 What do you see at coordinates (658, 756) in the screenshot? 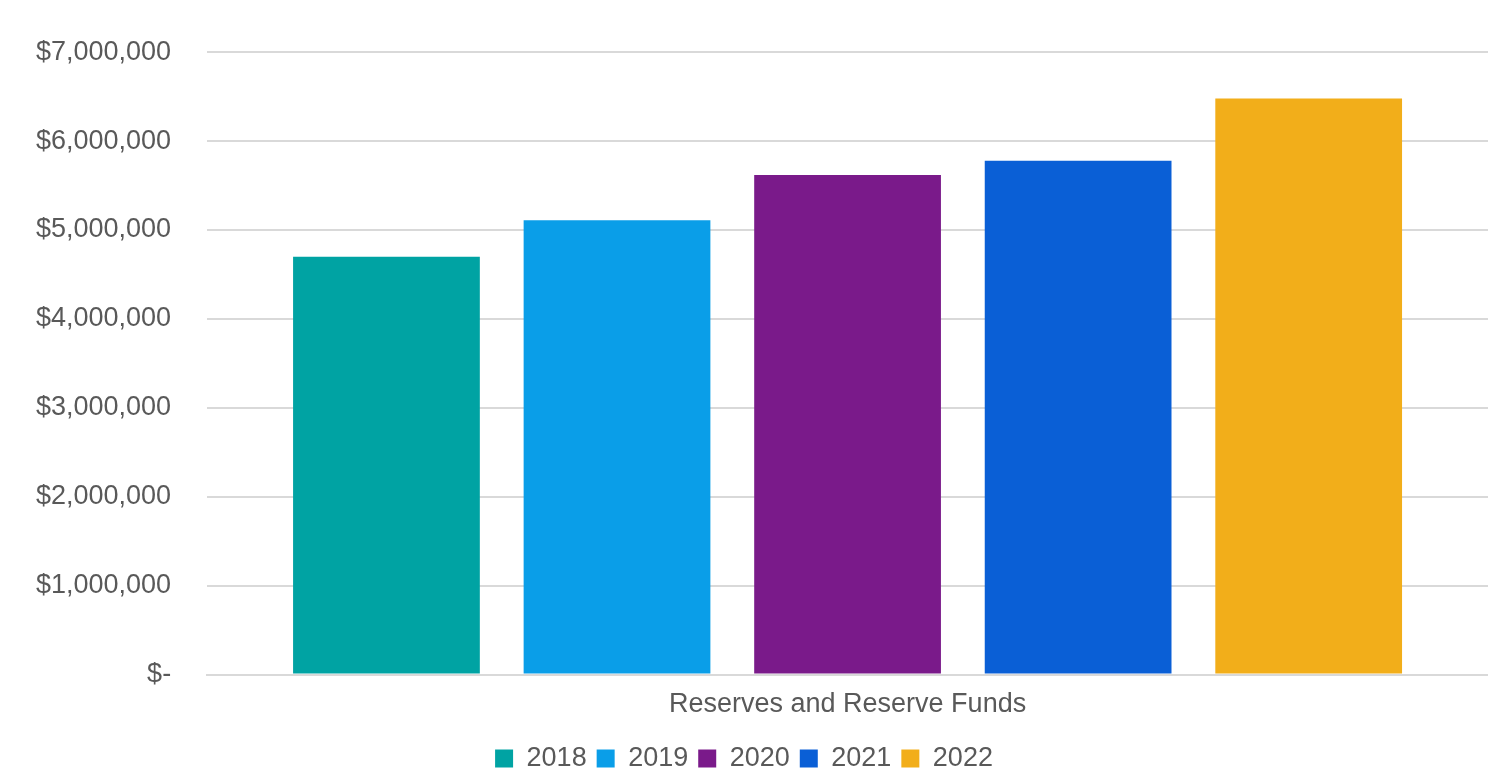
I see `legend-label: 2019` at bounding box center [658, 756].